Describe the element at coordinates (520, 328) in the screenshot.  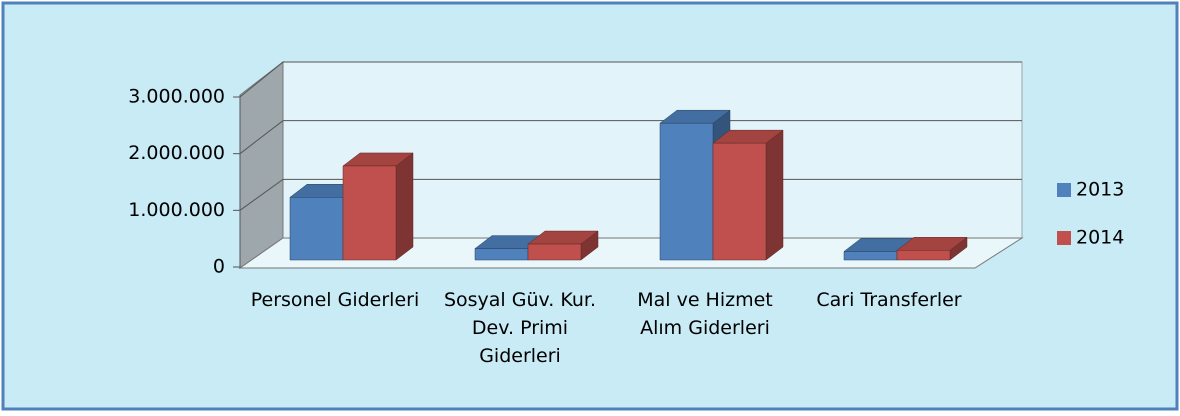
I see `x-tick-label: Sosyal Güv. Kur. Dev. Primi Giderleri` at that location.